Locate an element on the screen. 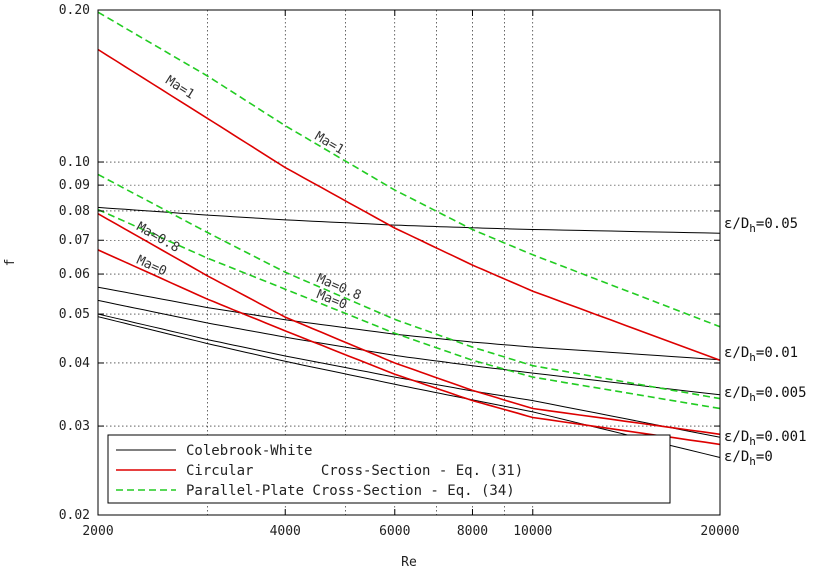 This screenshot has width=840, height=575. y-tick-label: 0.10 is located at coordinates (74, 162).